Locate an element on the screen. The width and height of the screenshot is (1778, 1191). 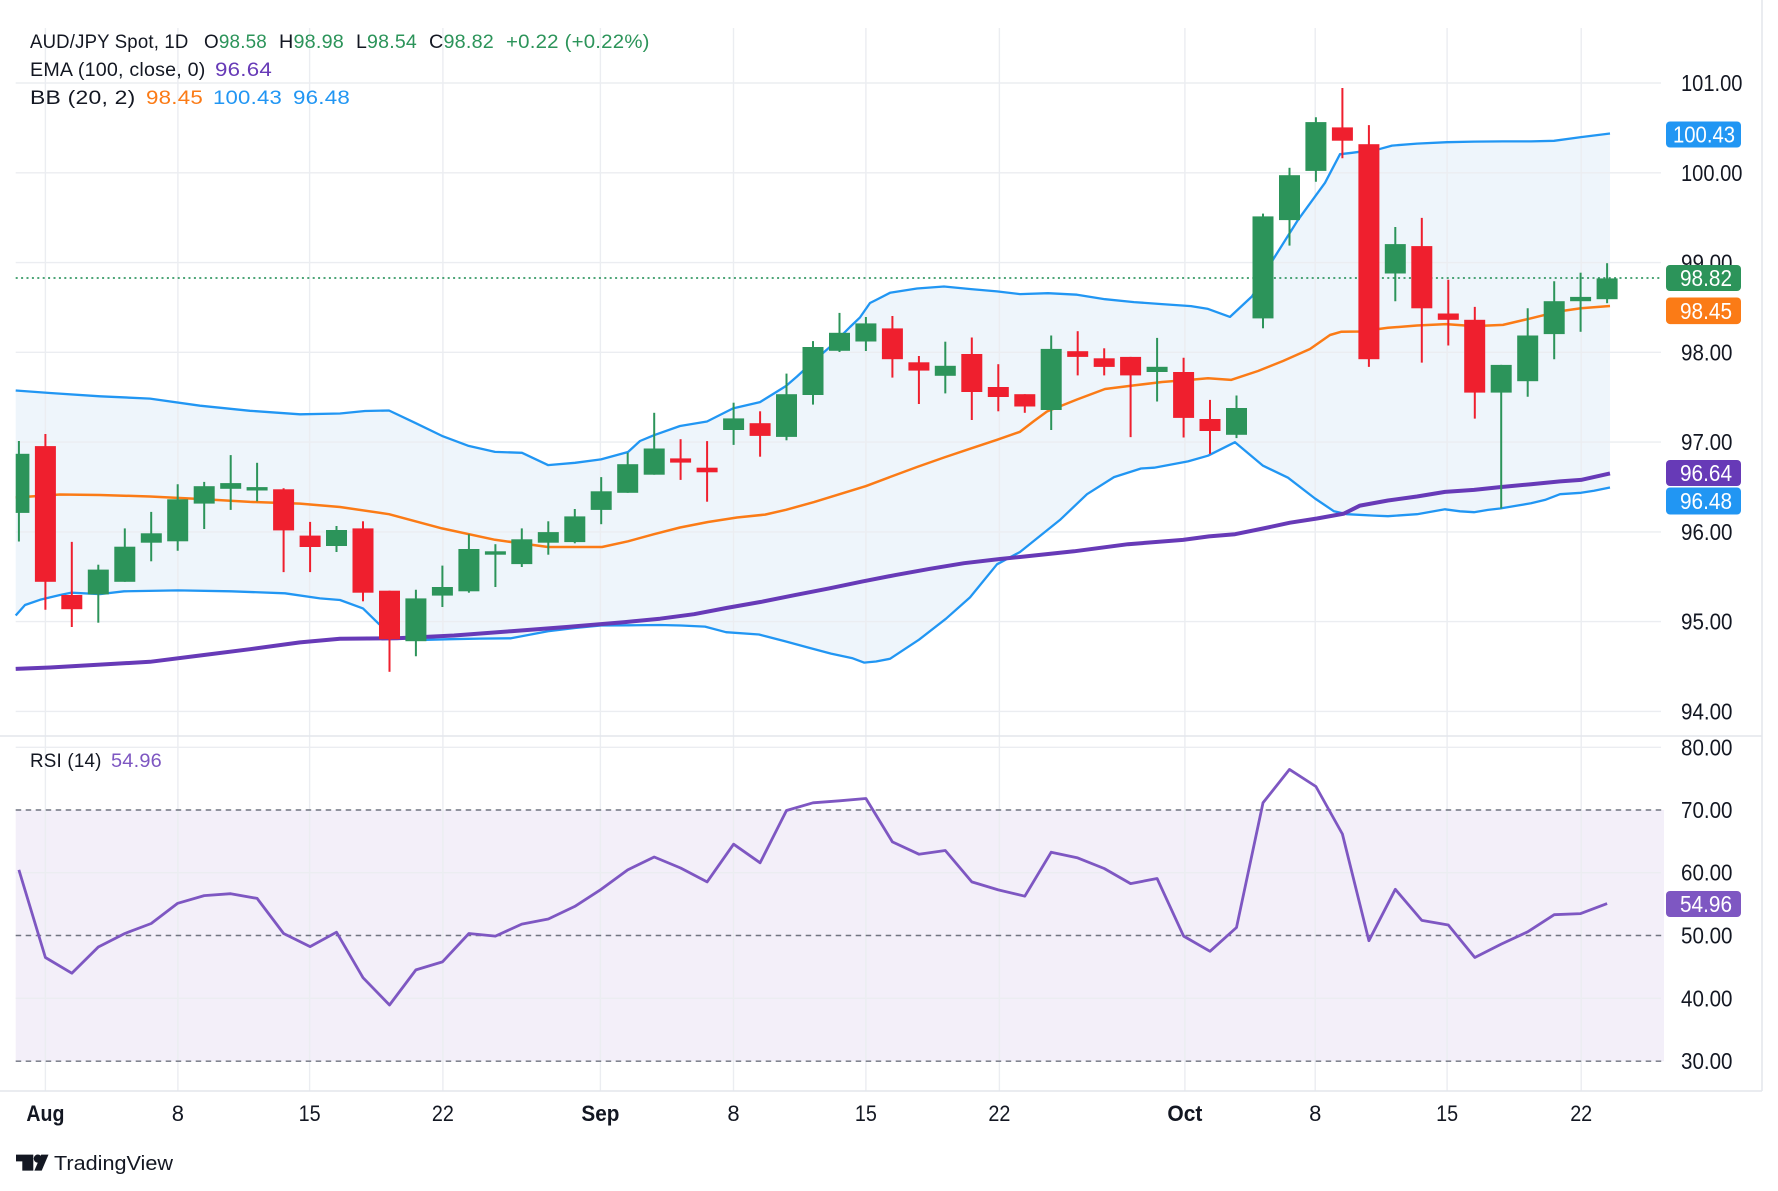
svg-text: TradingView is located at coordinates (113, 1163).